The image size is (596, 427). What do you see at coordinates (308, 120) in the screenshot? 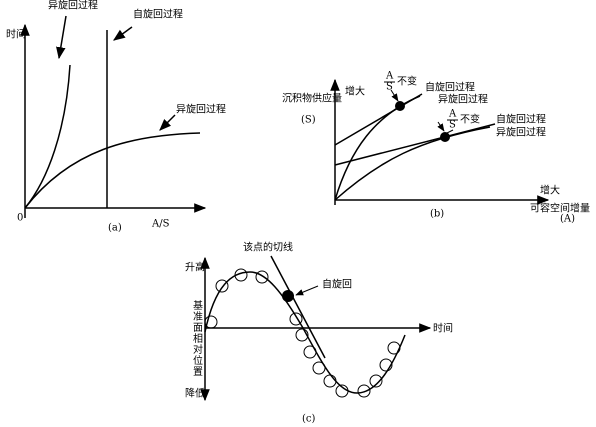
I see `y-axis-label: (S)` at bounding box center [308, 120].